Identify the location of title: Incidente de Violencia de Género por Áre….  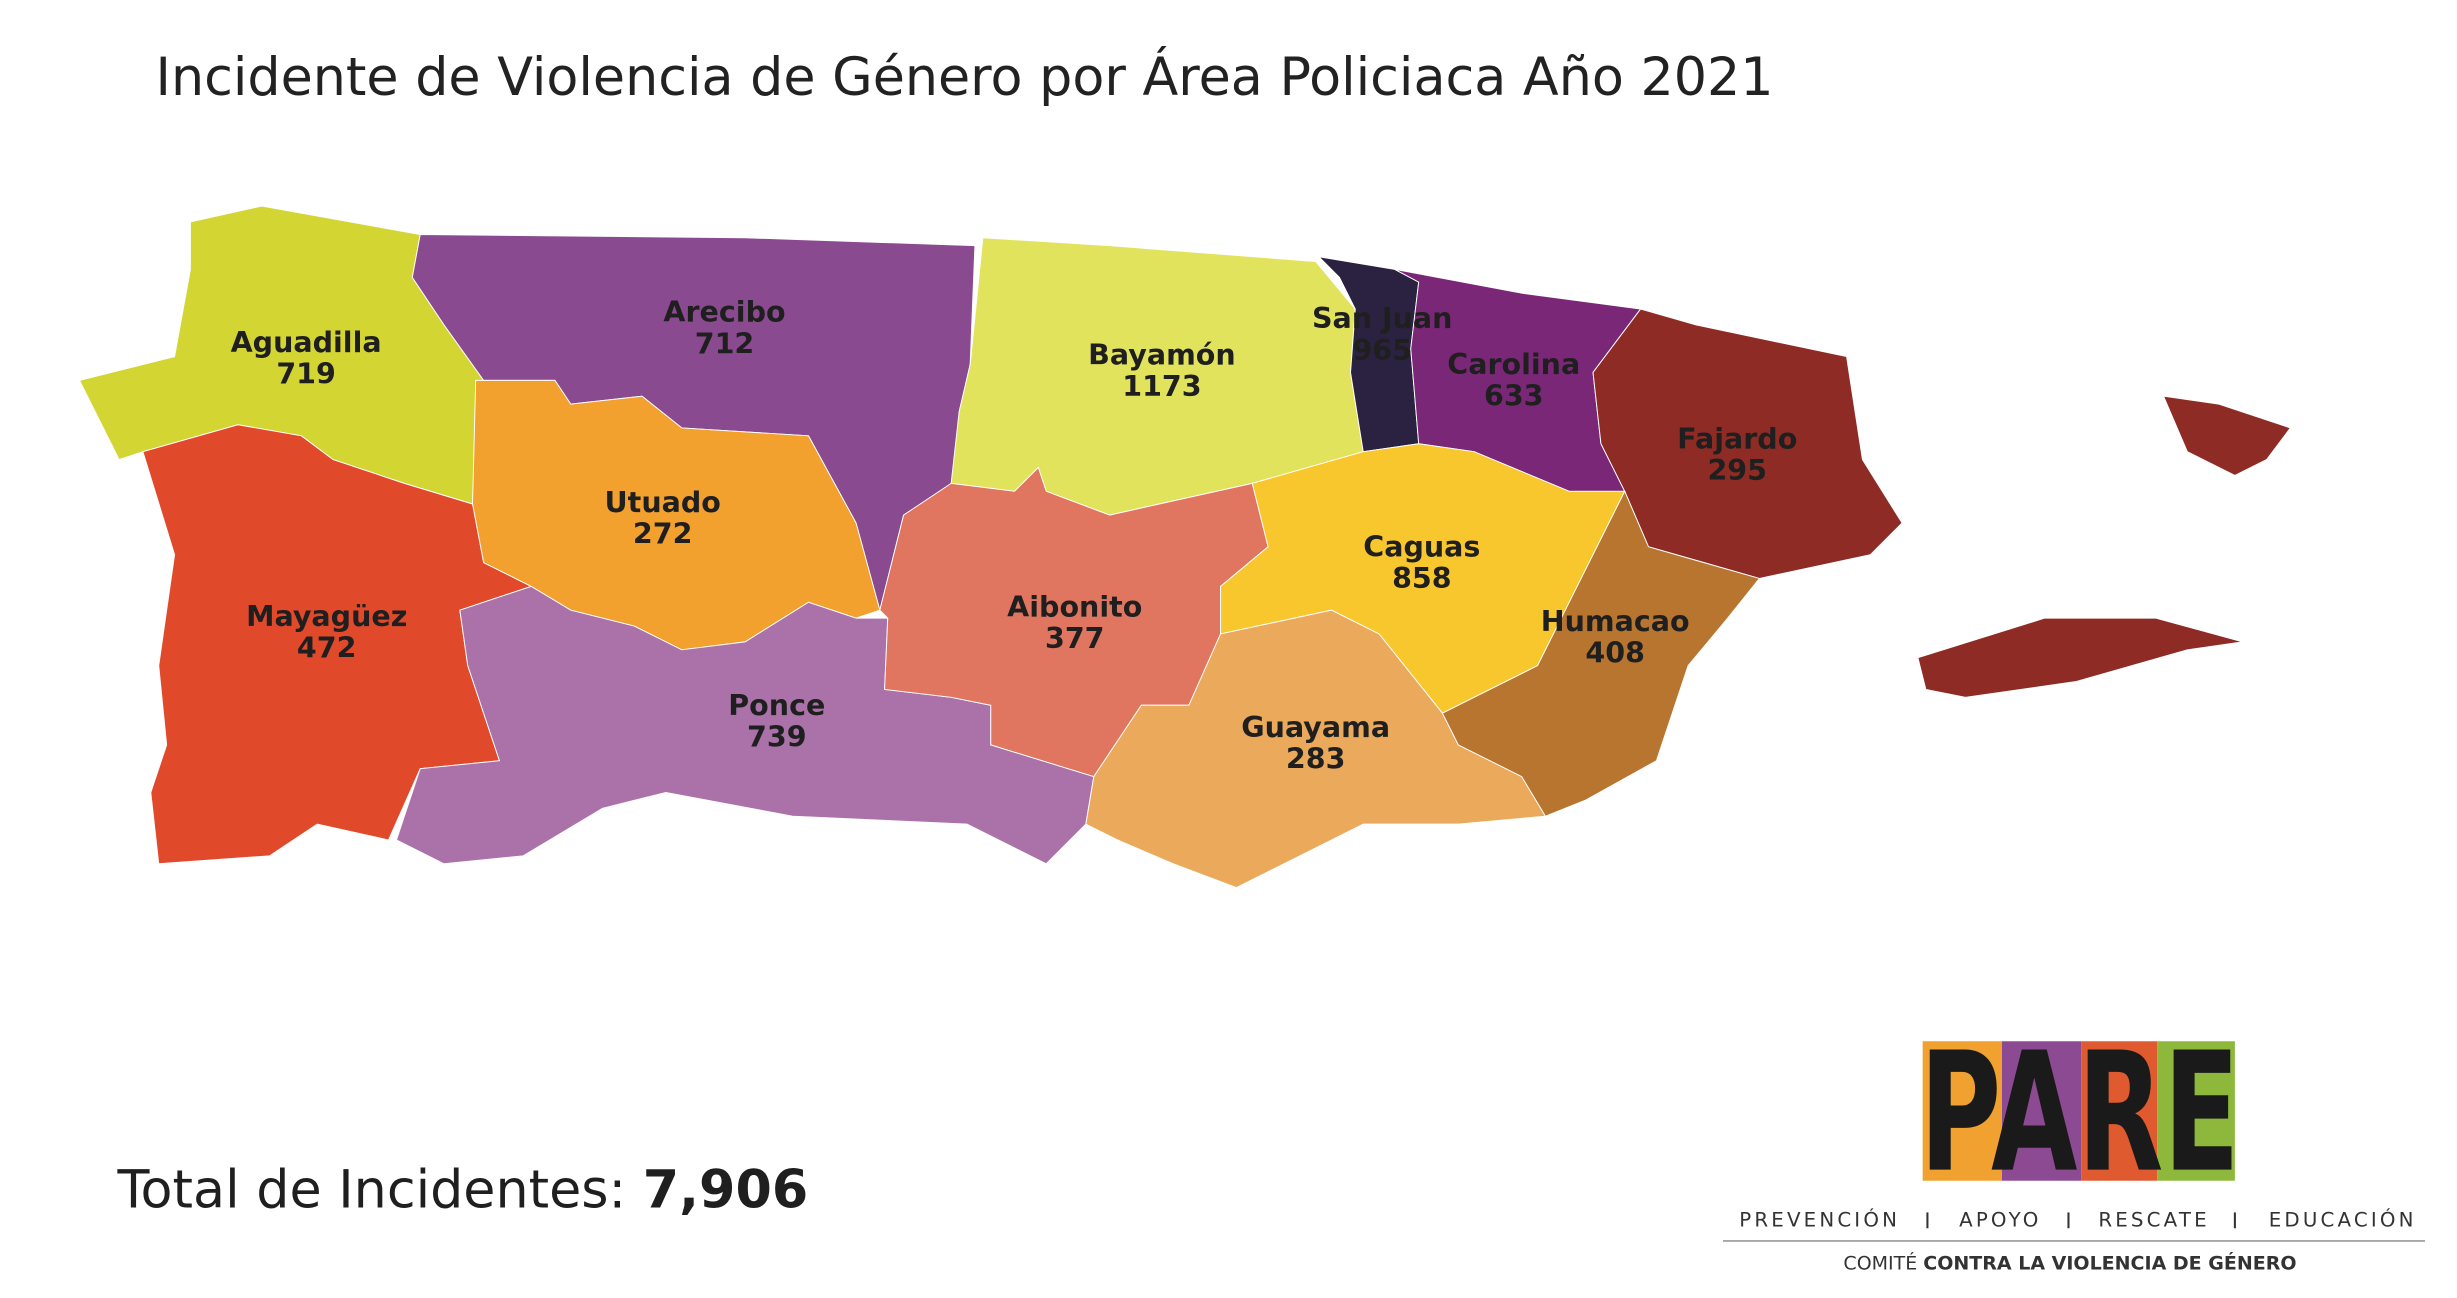
(965, 77).